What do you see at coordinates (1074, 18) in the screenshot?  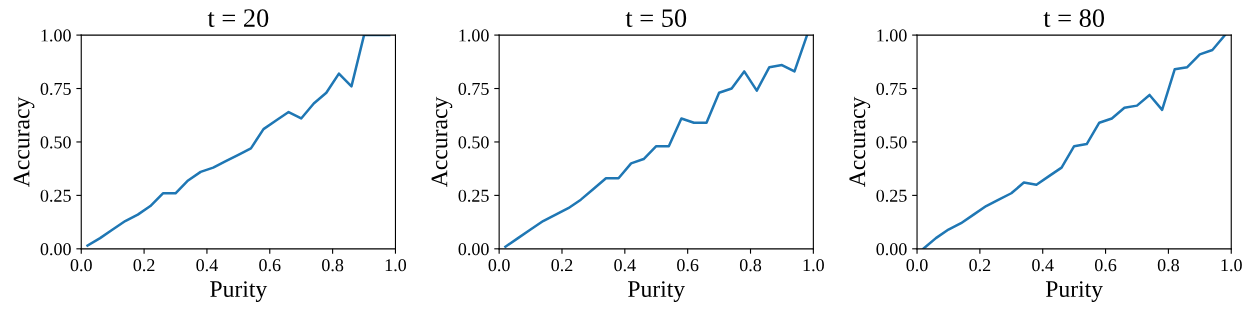 I see `chart-title: t = 80` at bounding box center [1074, 18].